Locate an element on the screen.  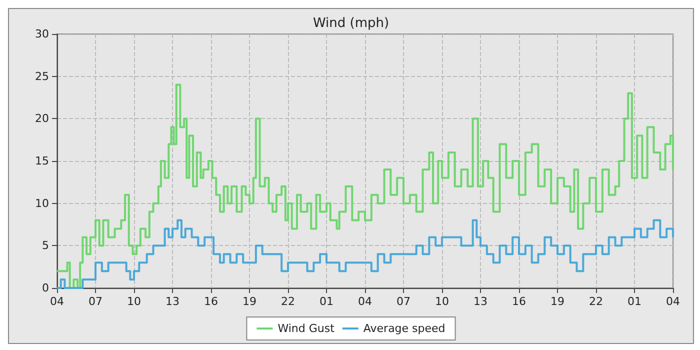
legend-label: Average speed is located at coordinates (404, 328).